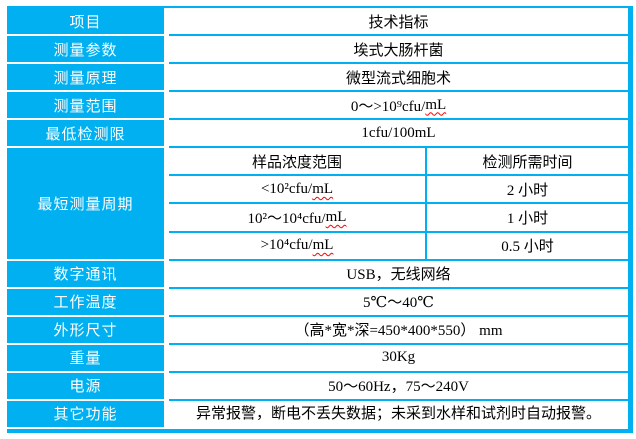 This screenshot has height=439, width=636. What do you see at coordinates (85, 358) in the screenshot?
I see `row-label-weight: 重量` at bounding box center [85, 358].